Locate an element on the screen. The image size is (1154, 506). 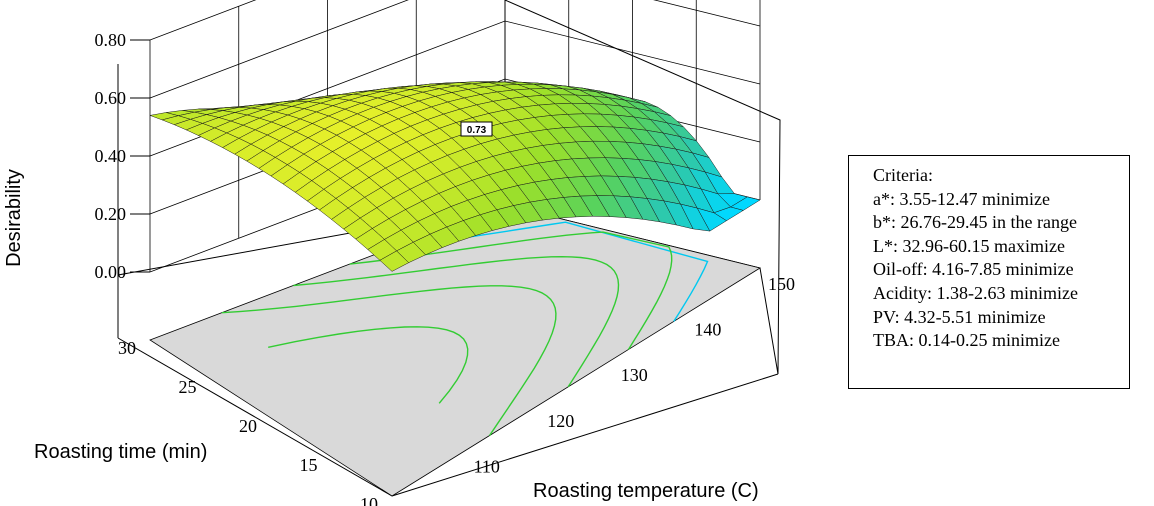
y-tick-label: 140 is located at coordinates (707, 330).